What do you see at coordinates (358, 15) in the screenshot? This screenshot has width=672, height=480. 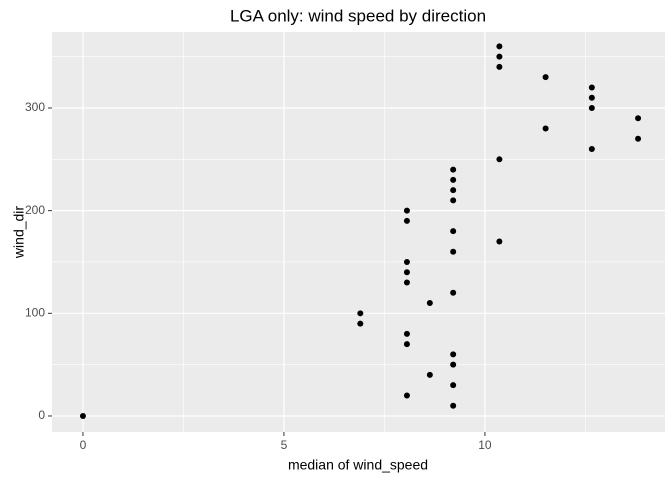 I see `chart-title: LGA only: wind speed by direction` at bounding box center [358, 15].